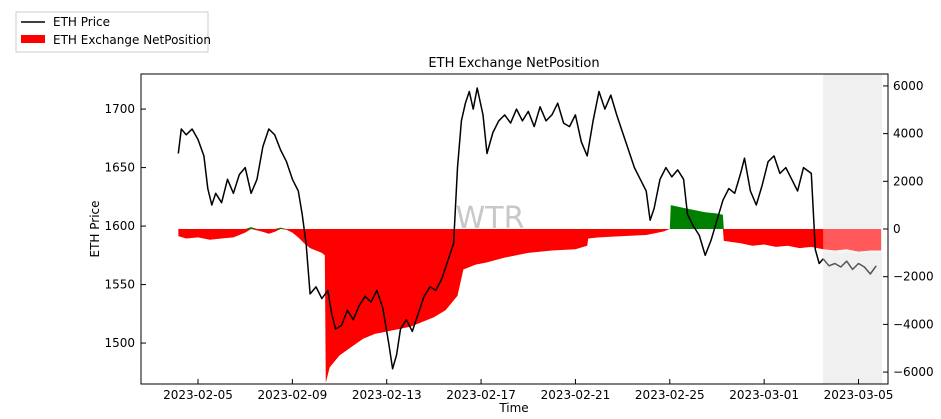 This screenshot has width=941, height=419. What do you see at coordinates (119, 226) in the screenshot?
I see `y-left-tick-label: 1600` at bounding box center [119, 226].